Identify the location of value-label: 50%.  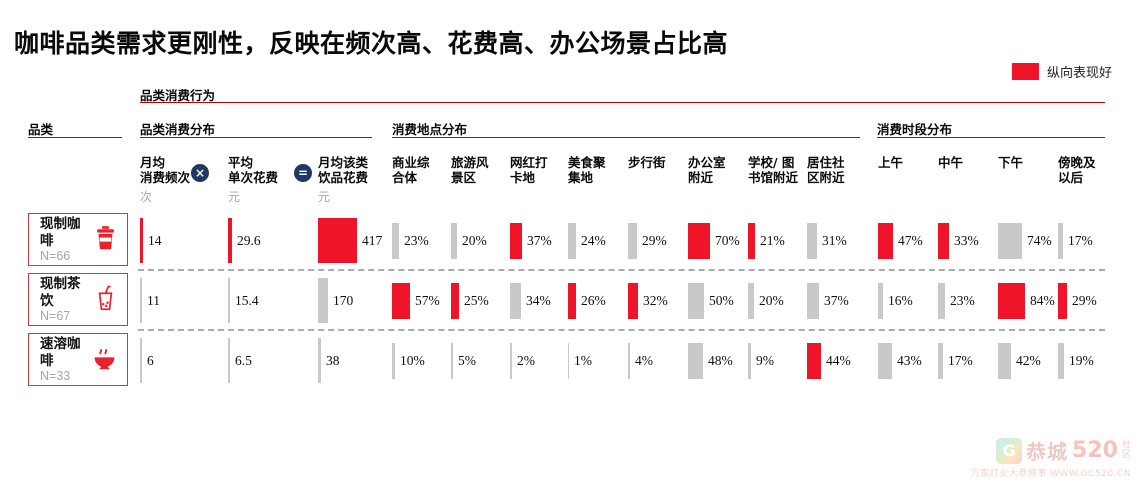
(721, 300).